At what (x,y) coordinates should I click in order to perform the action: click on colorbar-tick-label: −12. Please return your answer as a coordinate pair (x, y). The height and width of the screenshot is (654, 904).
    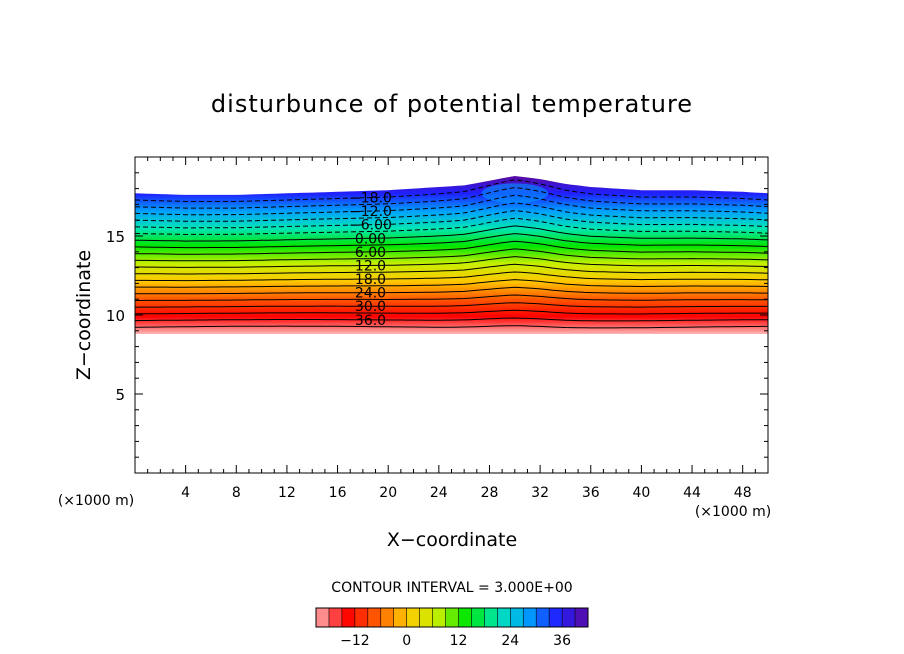
    Looking at the image, I should click on (355, 641).